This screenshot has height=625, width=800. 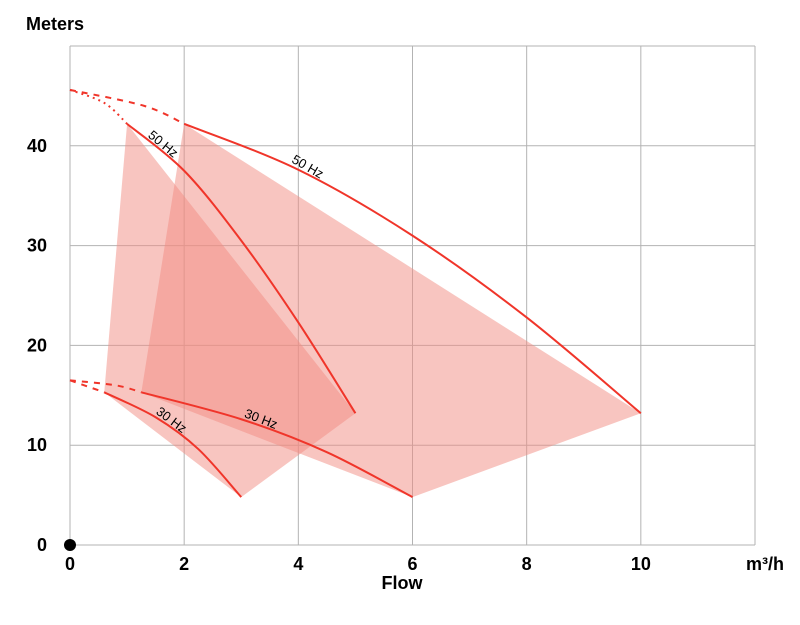 What do you see at coordinates (307, 167) in the screenshot?
I see `curve-label: 50 Hz` at bounding box center [307, 167].